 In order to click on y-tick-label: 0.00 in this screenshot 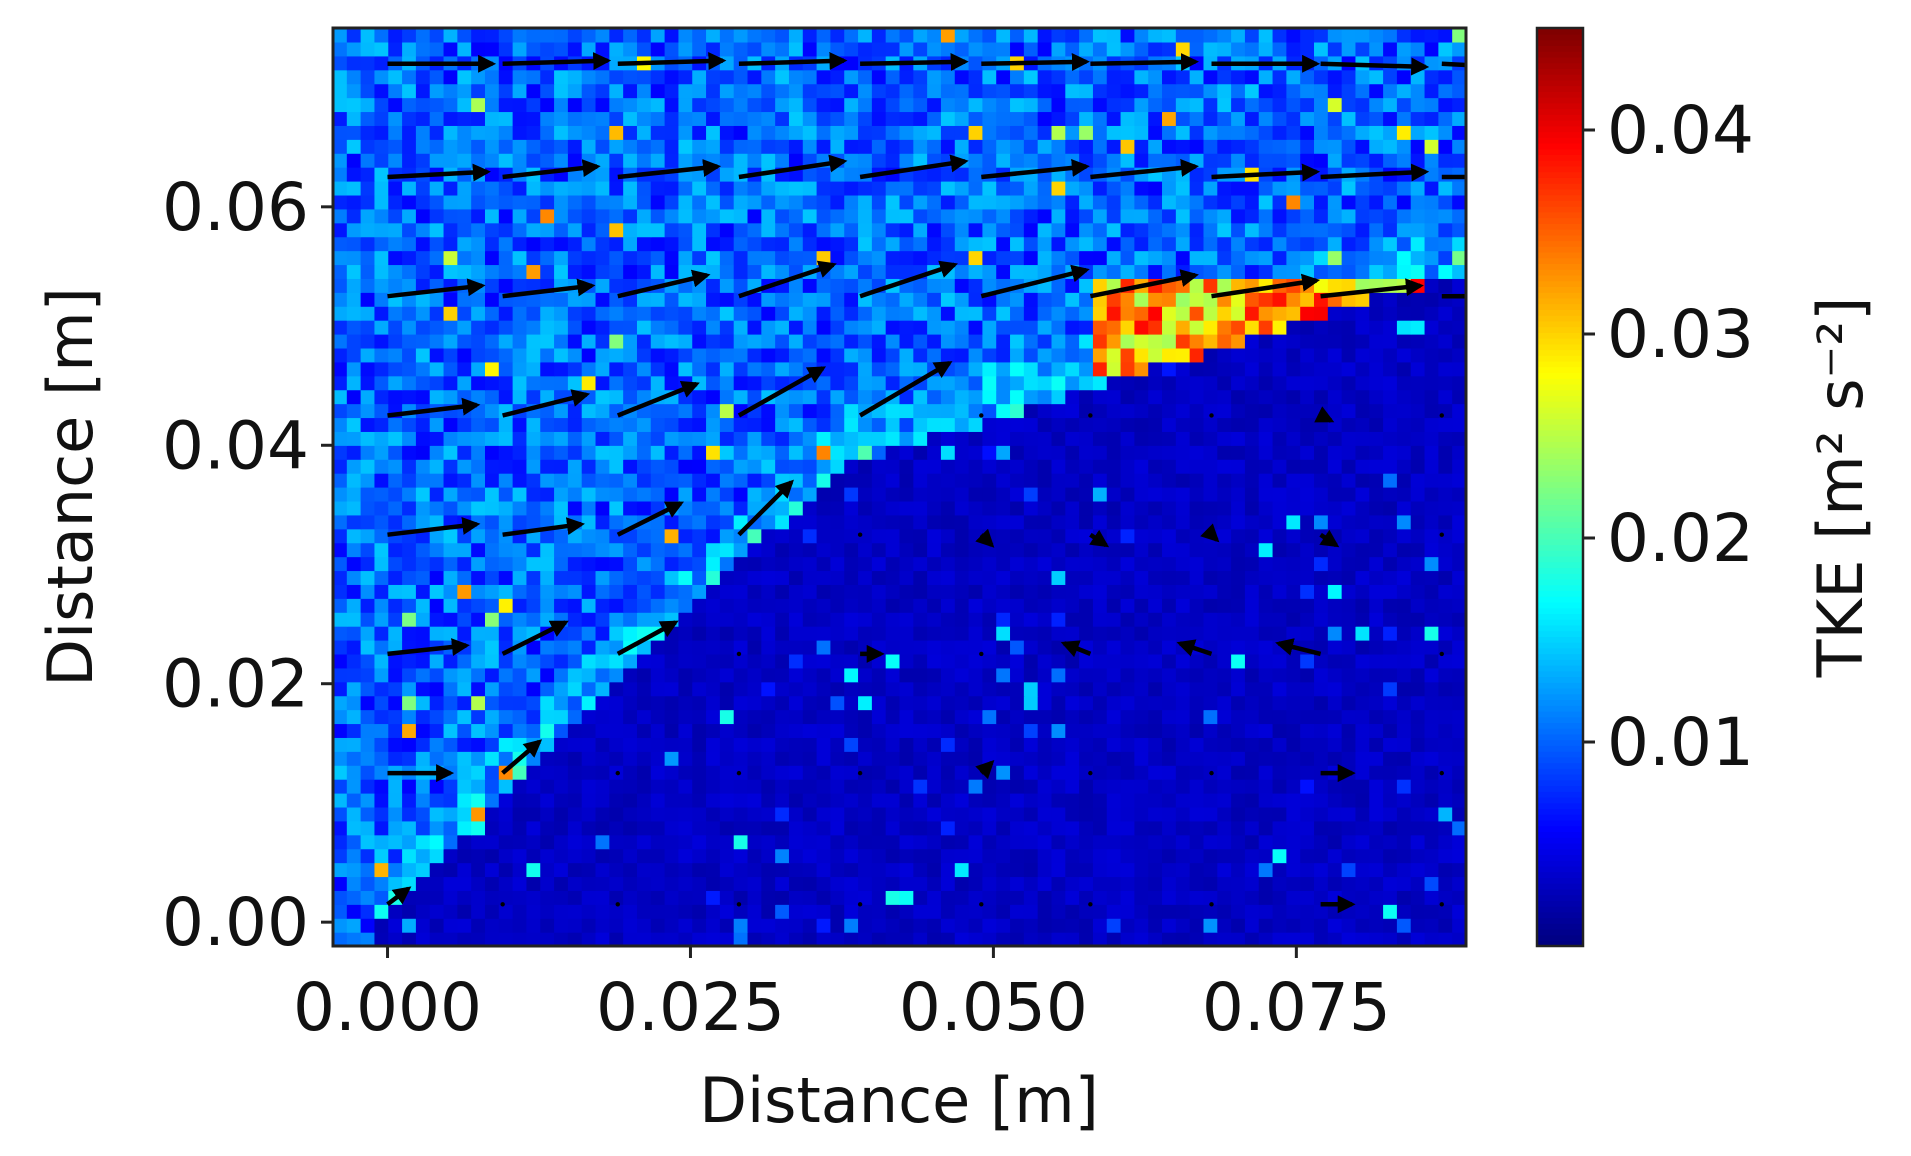, I will do `click(235, 922)`.